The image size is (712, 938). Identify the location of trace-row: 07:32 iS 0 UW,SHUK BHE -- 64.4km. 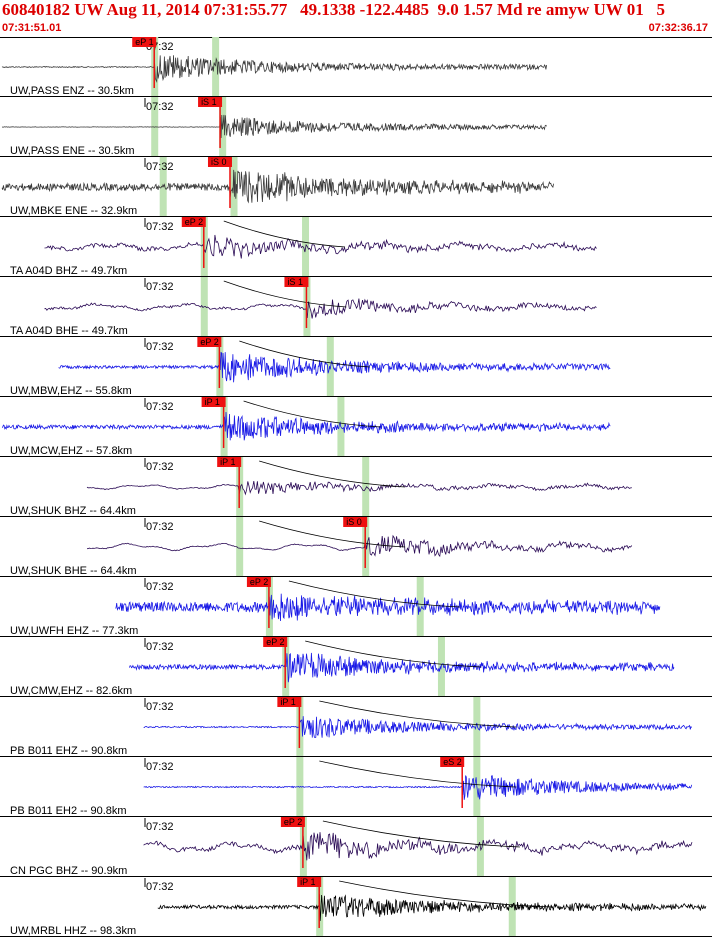
(356, 547).